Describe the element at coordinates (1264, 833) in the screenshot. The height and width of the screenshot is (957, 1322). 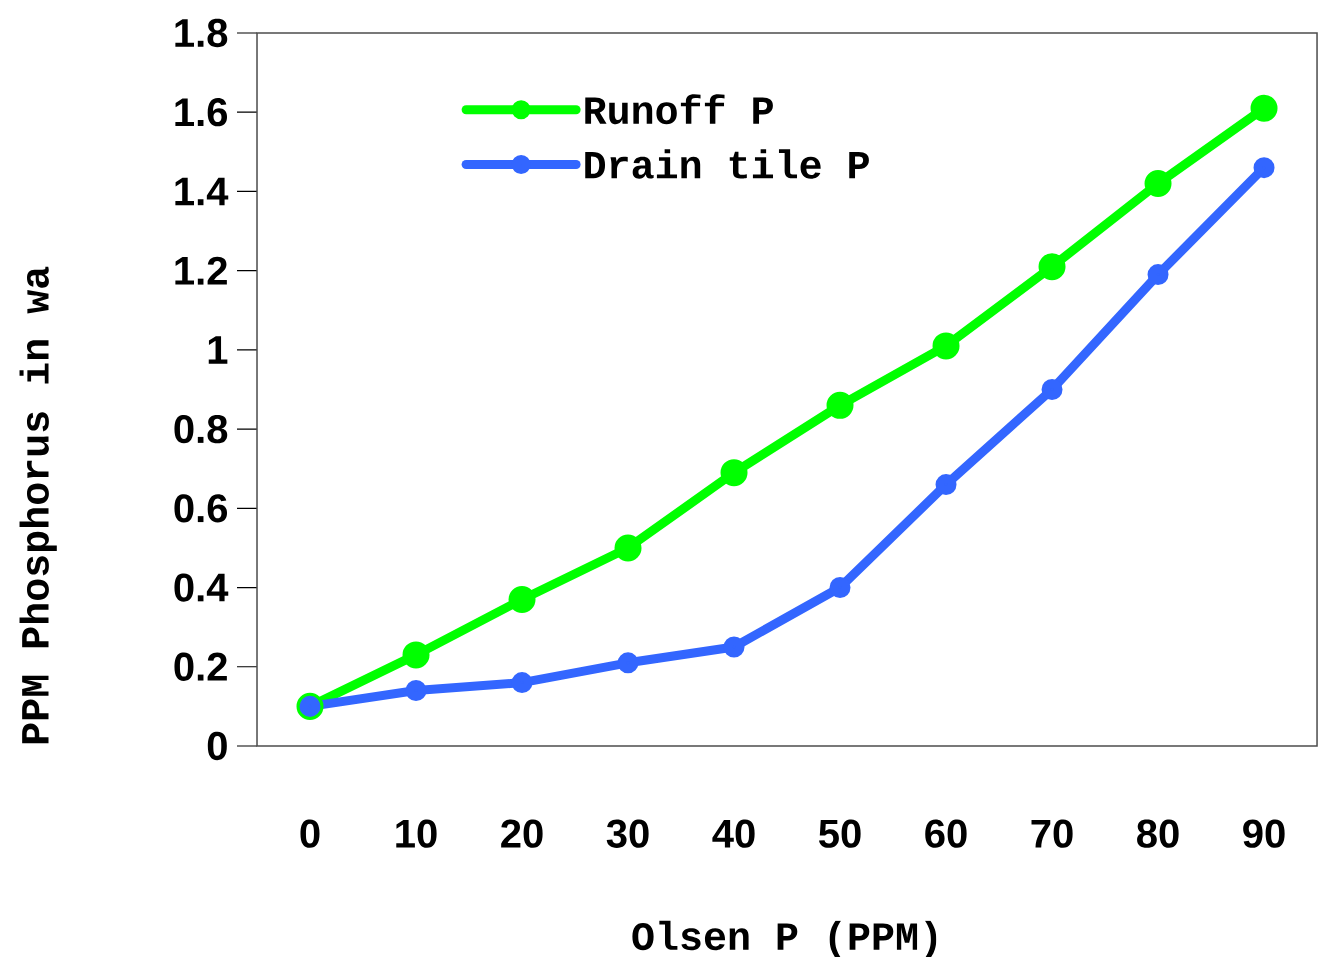
I see `x-tick-label: 90` at that location.